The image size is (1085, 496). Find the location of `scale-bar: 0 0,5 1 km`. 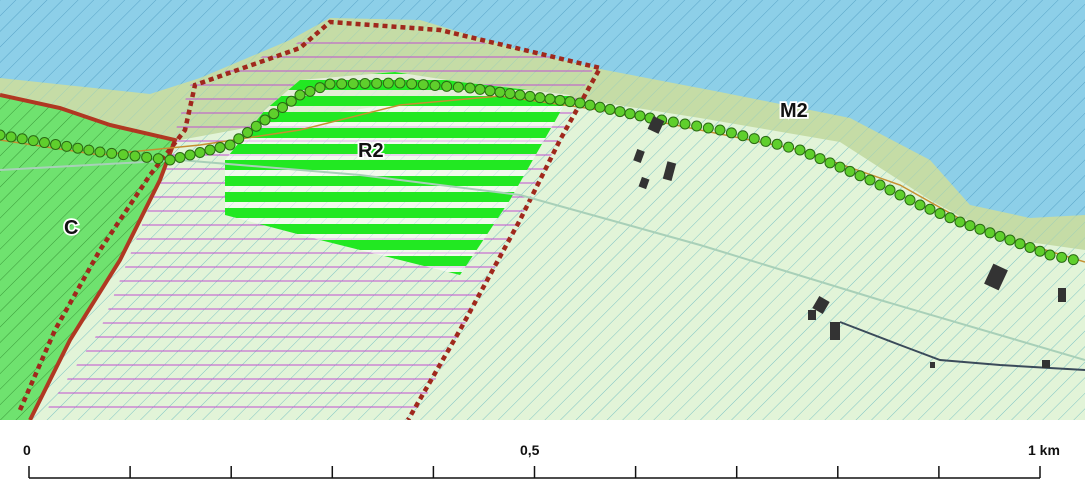

scale-bar: 0 0,5 1 km is located at coordinates (541, 460).